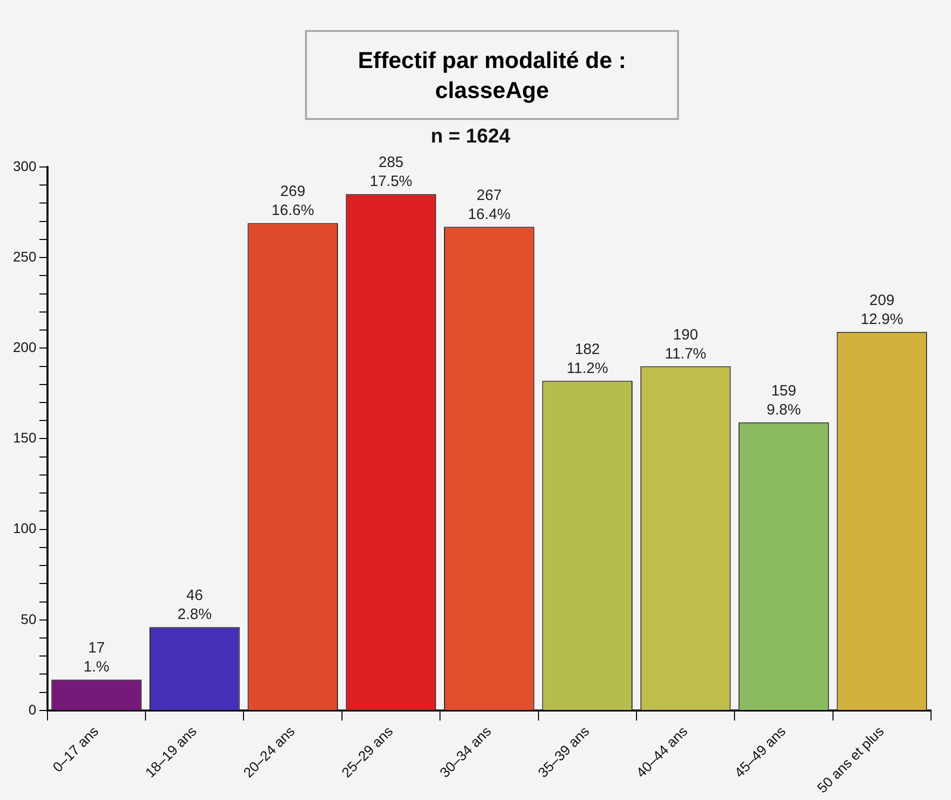 This screenshot has height=800, width=951. What do you see at coordinates (471, 137) in the screenshot?
I see `chart-subtitle: n = 1624` at bounding box center [471, 137].